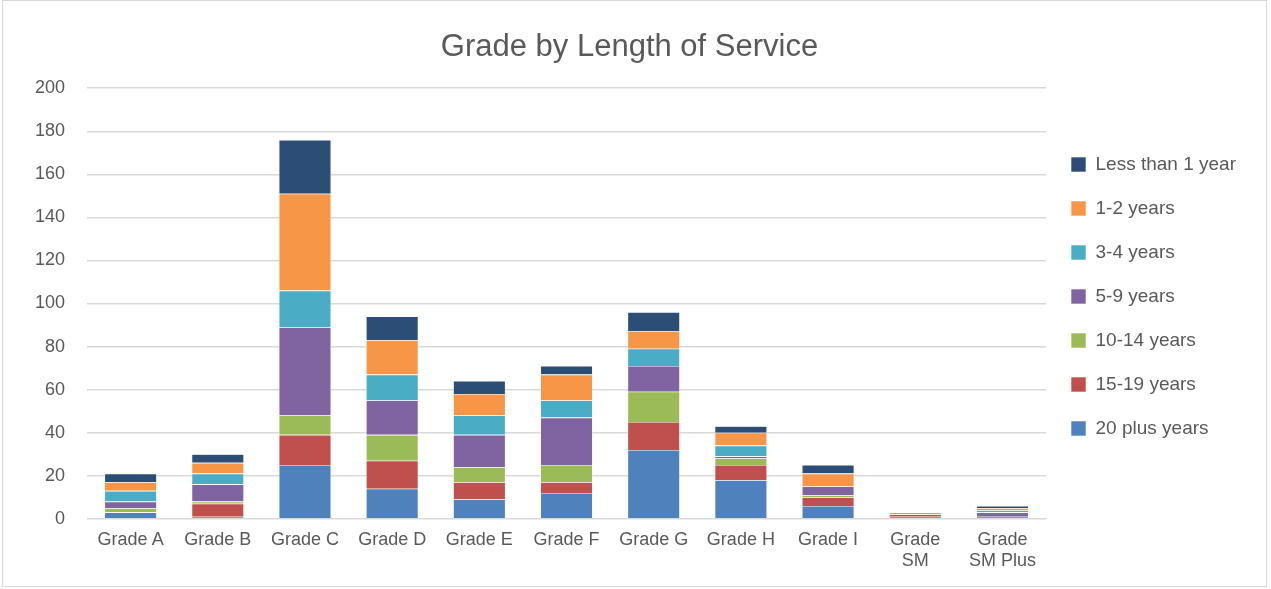  I want to click on y-tick-label: 100, so click(50, 302).